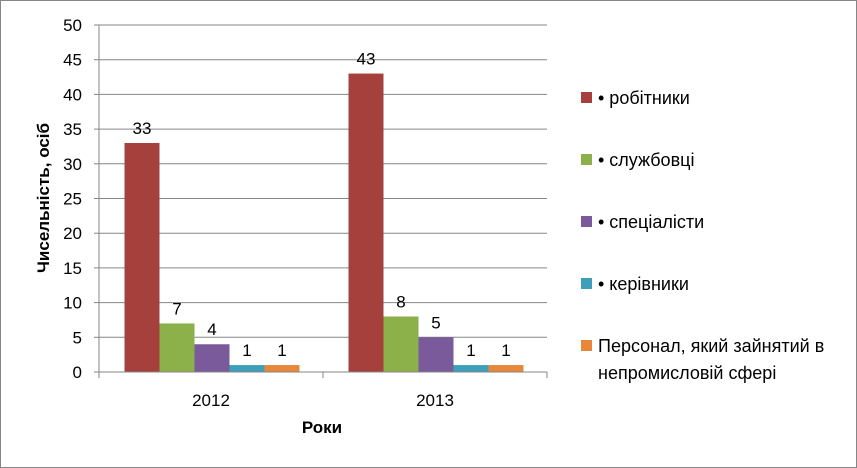 The width and height of the screenshot is (857, 468). Describe the element at coordinates (72, 129) in the screenshot. I see `y-tick-label: 35` at that location.